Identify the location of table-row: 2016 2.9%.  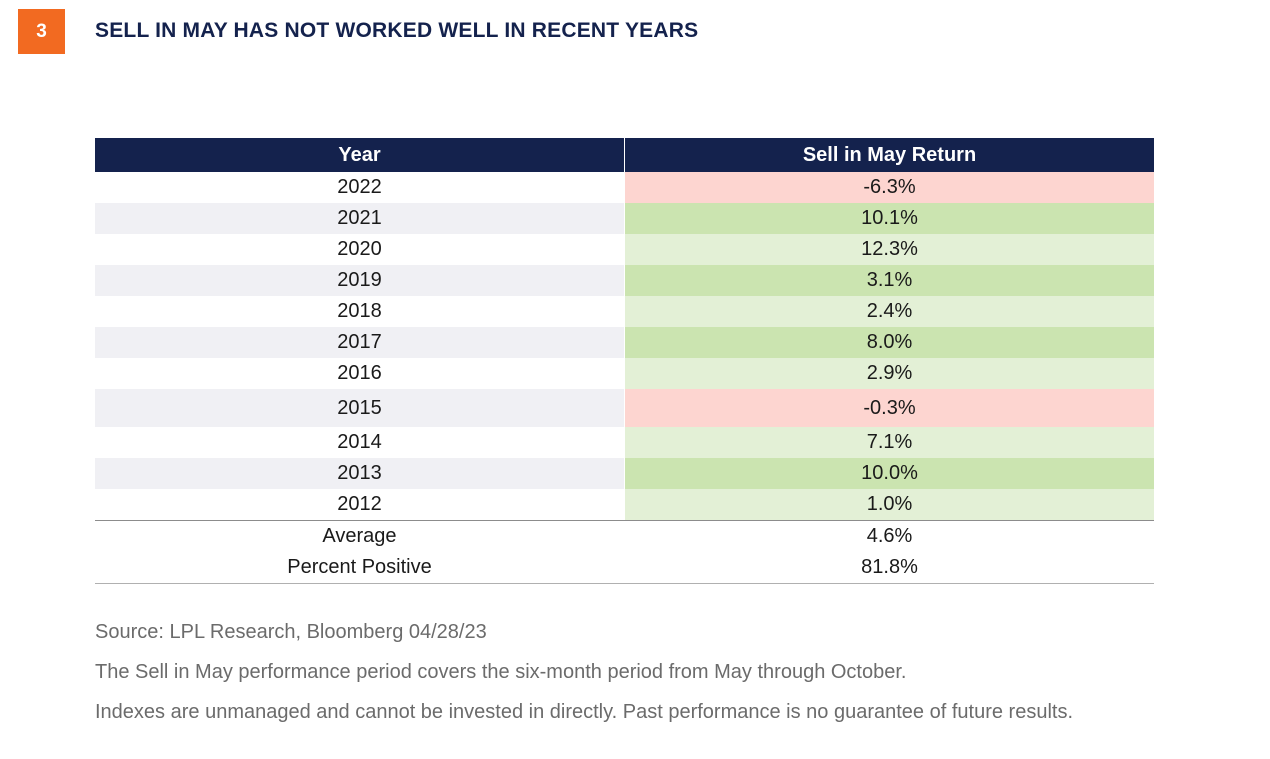
(624, 373).